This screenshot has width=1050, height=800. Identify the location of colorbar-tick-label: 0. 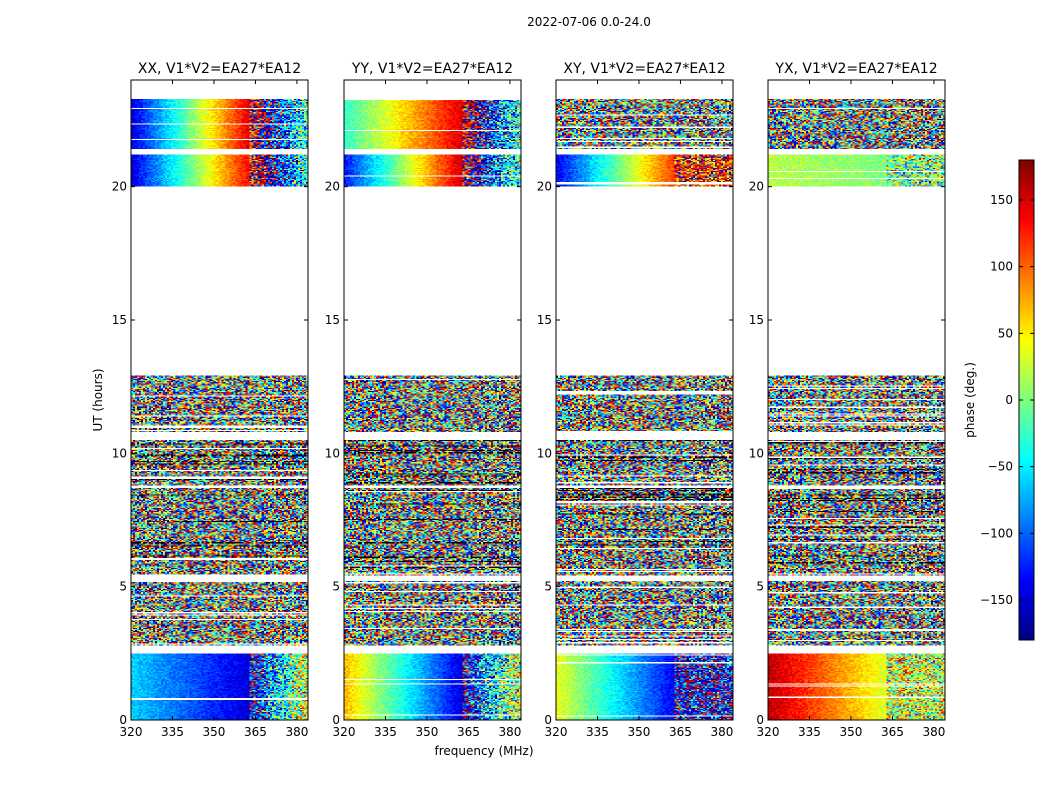
(1009, 400).